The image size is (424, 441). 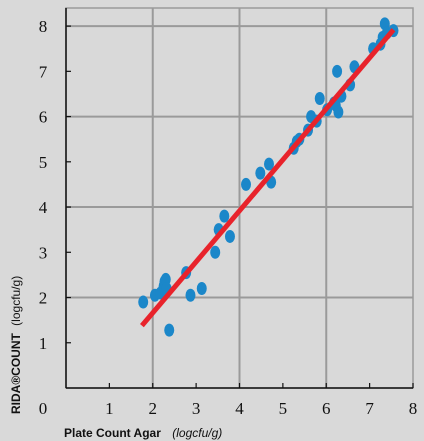 What do you see at coordinates (43, 71) in the screenshot?
I see `y-tick-label-7: 7` at bounding box center [43, 71].